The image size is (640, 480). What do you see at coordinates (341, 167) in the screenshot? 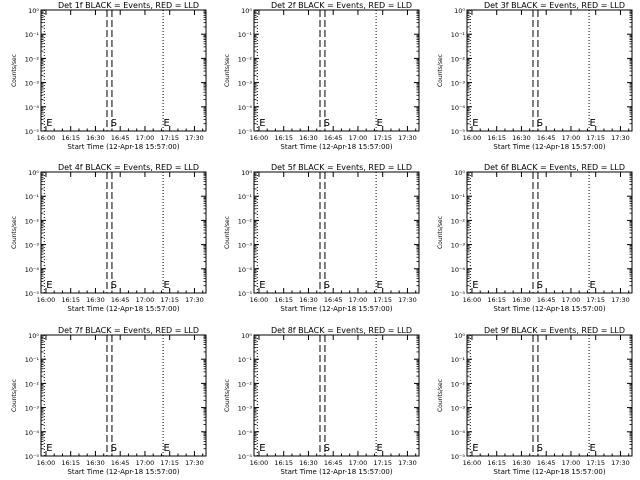
I see `panel-title: Det 5f BLACK = Events, RED = LLD` at bounding box center [341, 167].